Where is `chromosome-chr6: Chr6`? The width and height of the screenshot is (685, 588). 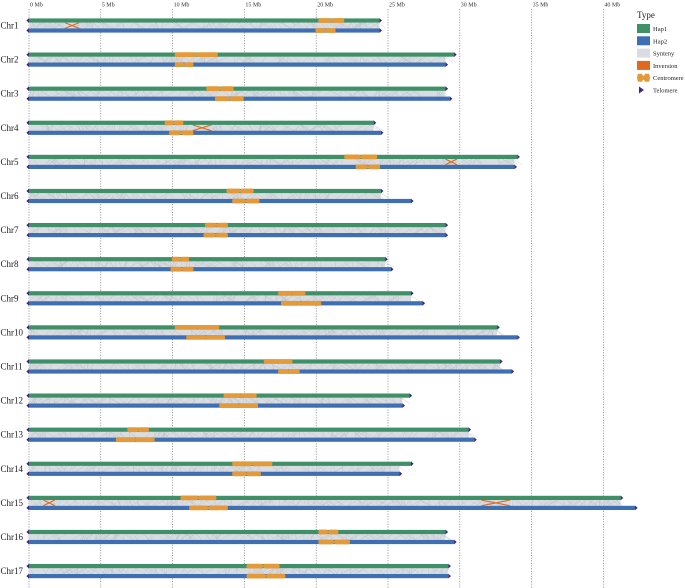 chromosome-chr6: Chr6 is located at coordinates (207, 196).